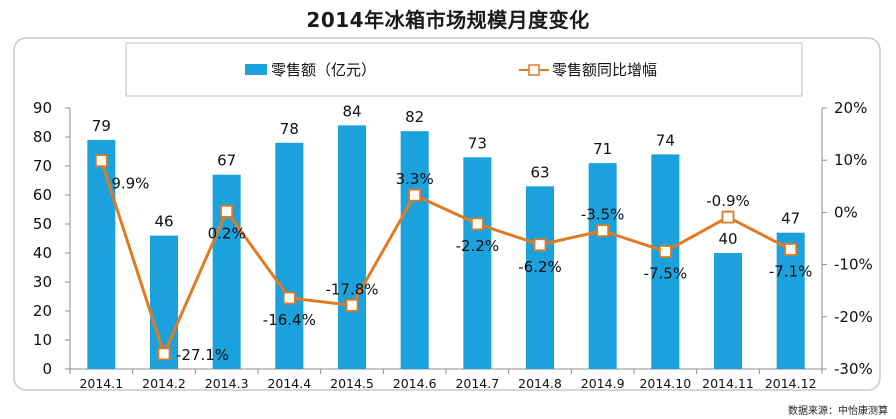 This screenshot has width=896, height=419. Describe the element at coordinates (728, 201) in the screenshot. I see `growth-value-label: -0.9%` at that location.